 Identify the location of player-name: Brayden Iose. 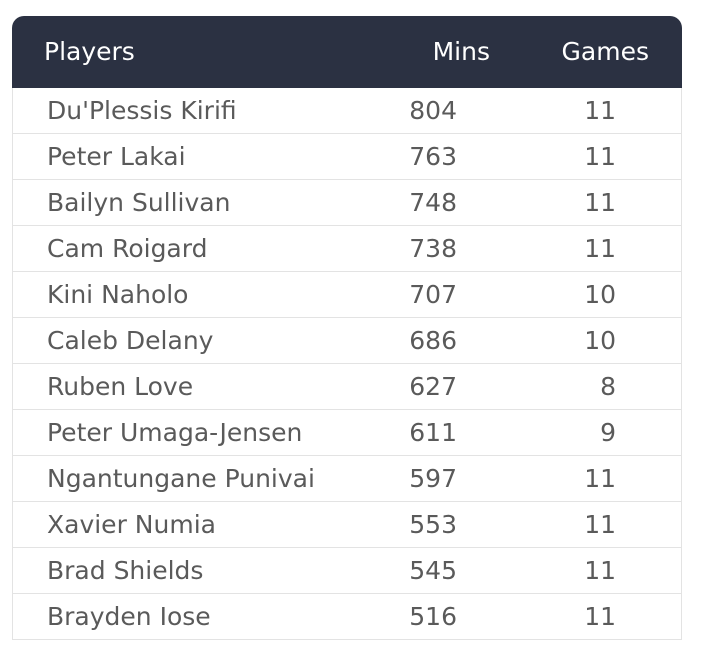
(129, 616).